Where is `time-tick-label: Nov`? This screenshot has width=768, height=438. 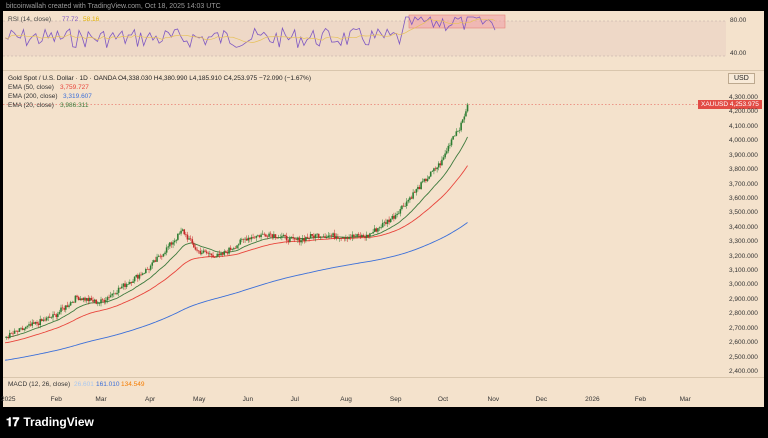
time-tick-label: Nov is located at coordinates (493, 399).